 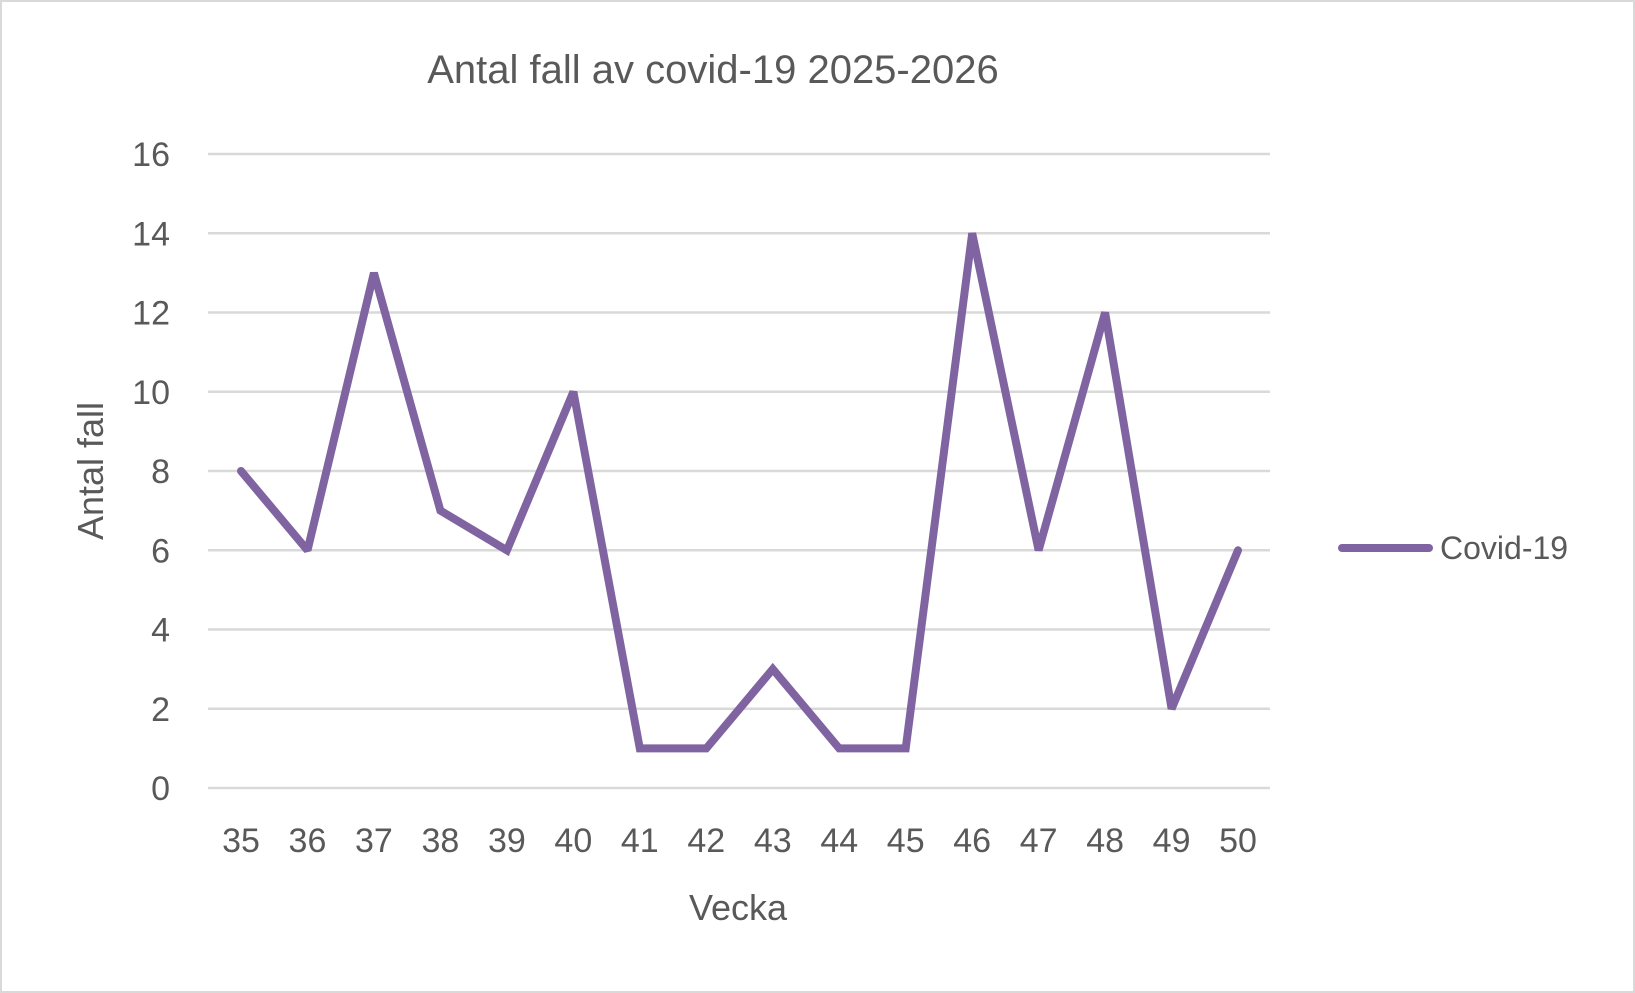 What do you see at coordinates (374, 841) in the screenshot?
I see `x-tick-label: 37` at bounding box center [374, 841].